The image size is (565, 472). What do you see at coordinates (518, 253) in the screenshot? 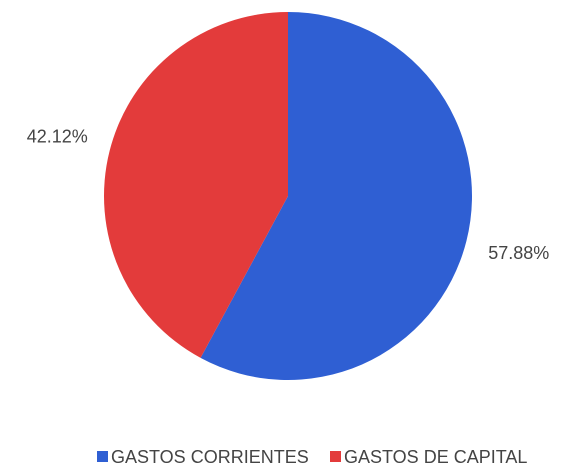
I see `data-label: 57.88%` at bounding box center [518, 253].